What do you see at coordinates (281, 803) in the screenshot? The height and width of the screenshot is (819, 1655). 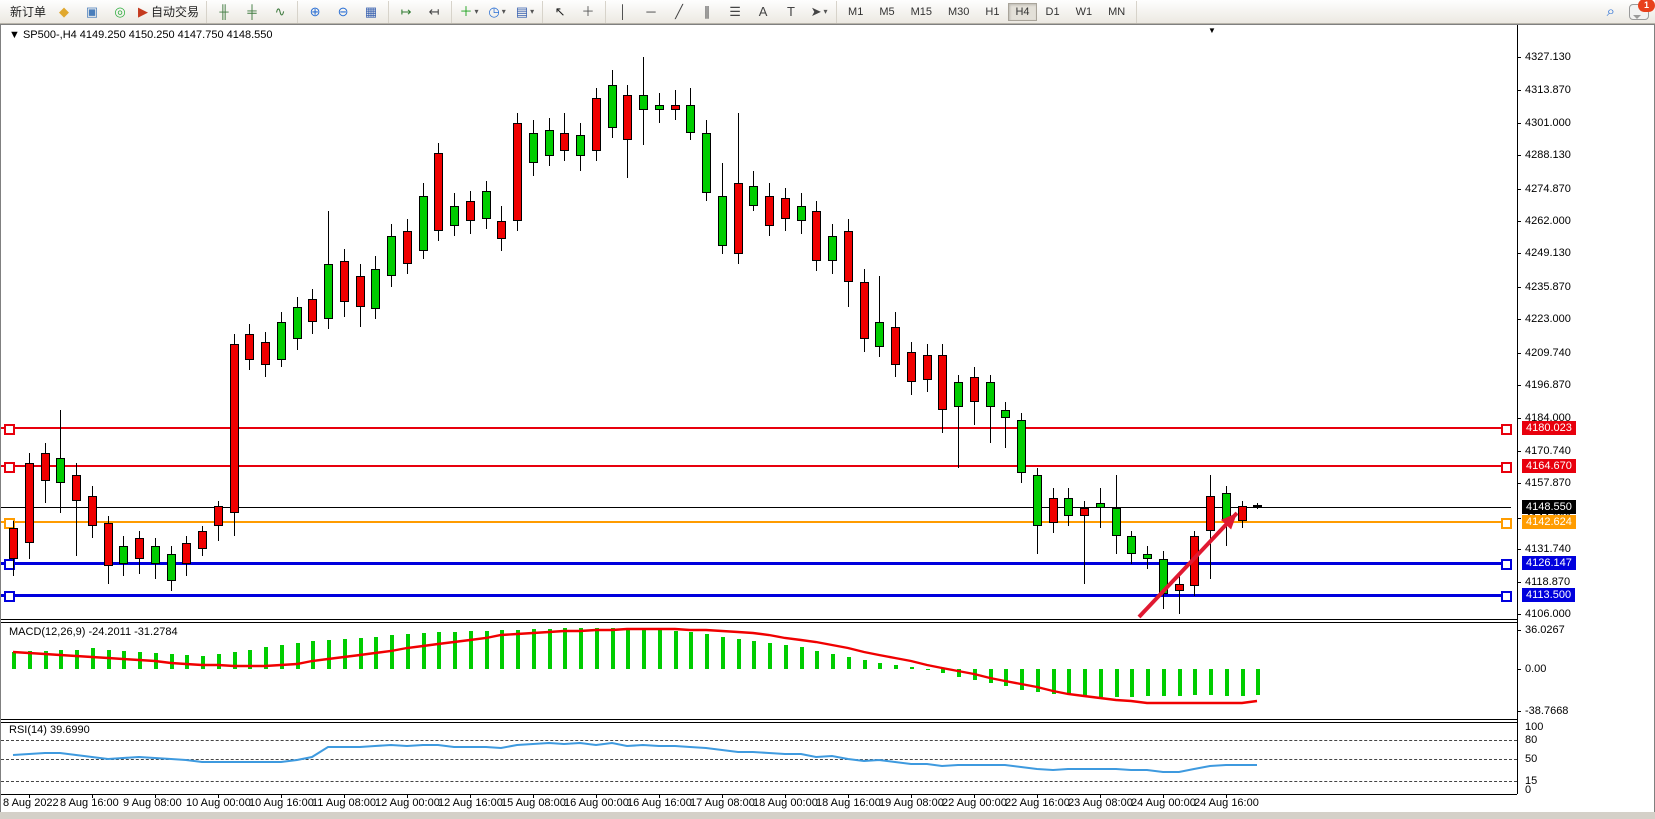 I see `time-axis-label: 10 Aug 16:00` at bounding box center [281, 803].